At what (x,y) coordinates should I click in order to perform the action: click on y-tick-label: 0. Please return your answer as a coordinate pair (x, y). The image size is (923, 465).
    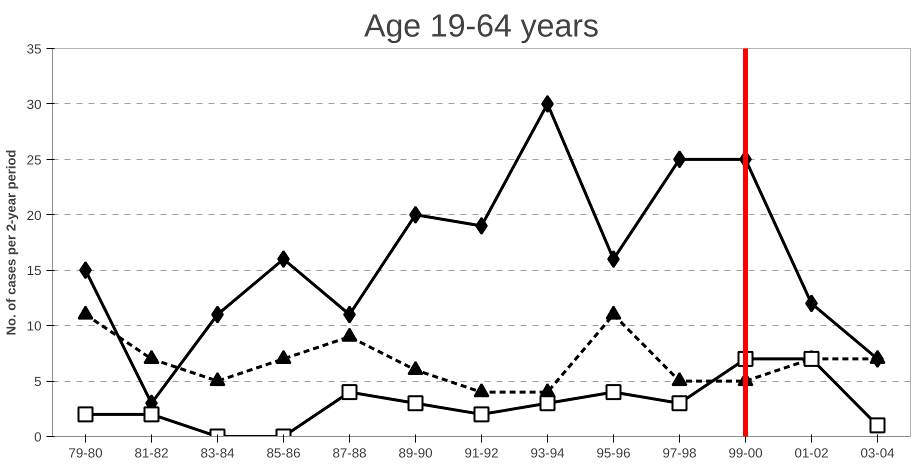
    Looking at the image, I should click on (38, 437).